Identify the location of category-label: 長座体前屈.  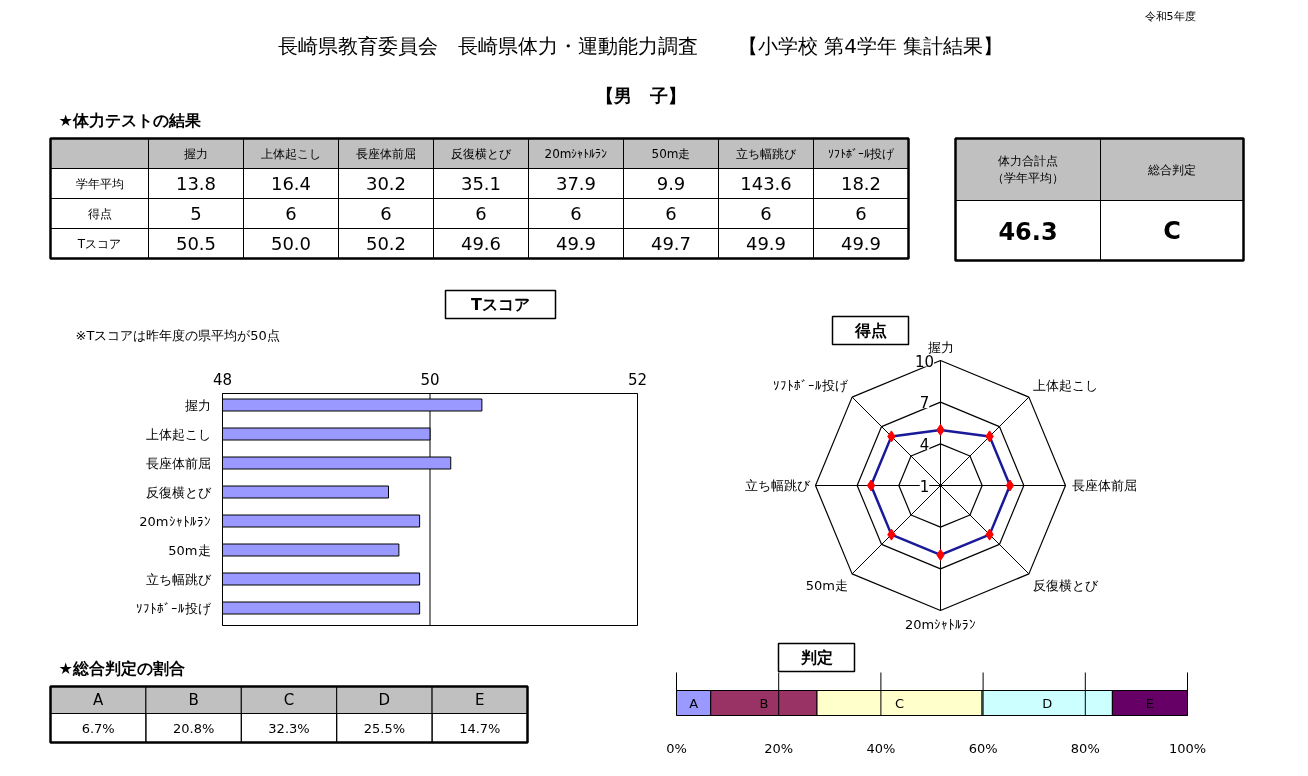
(386, 153).